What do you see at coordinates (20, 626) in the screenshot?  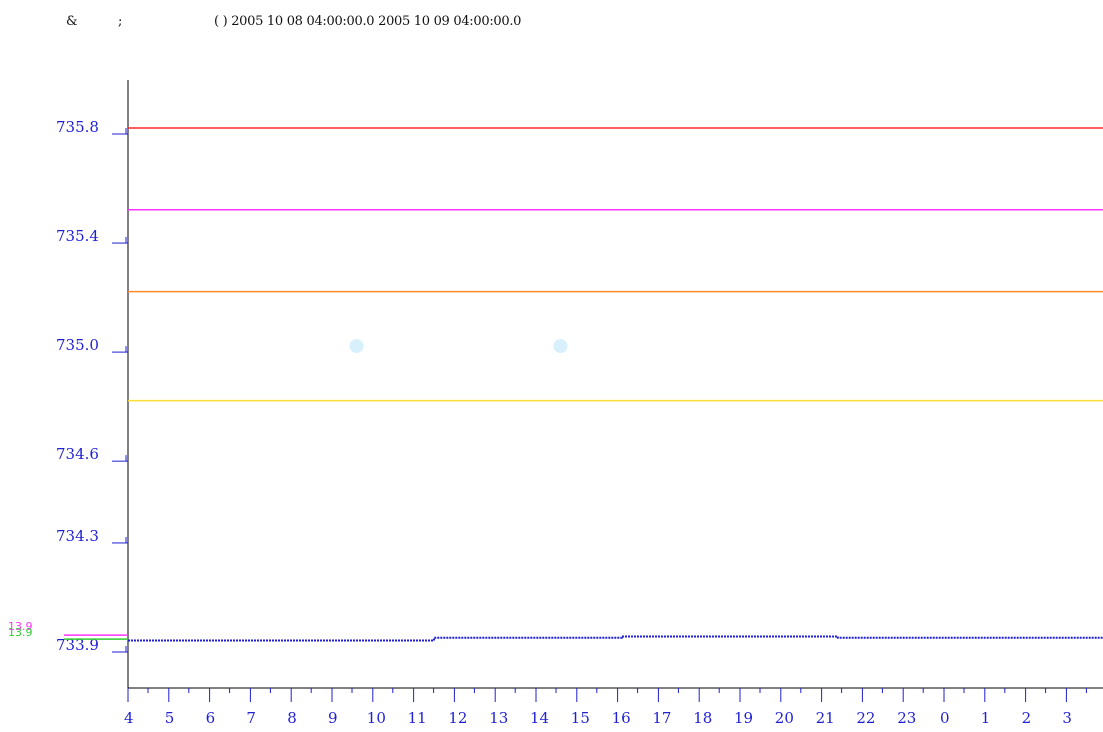 I see `side-label-1: 13.9` at bounding box center [20, 626].